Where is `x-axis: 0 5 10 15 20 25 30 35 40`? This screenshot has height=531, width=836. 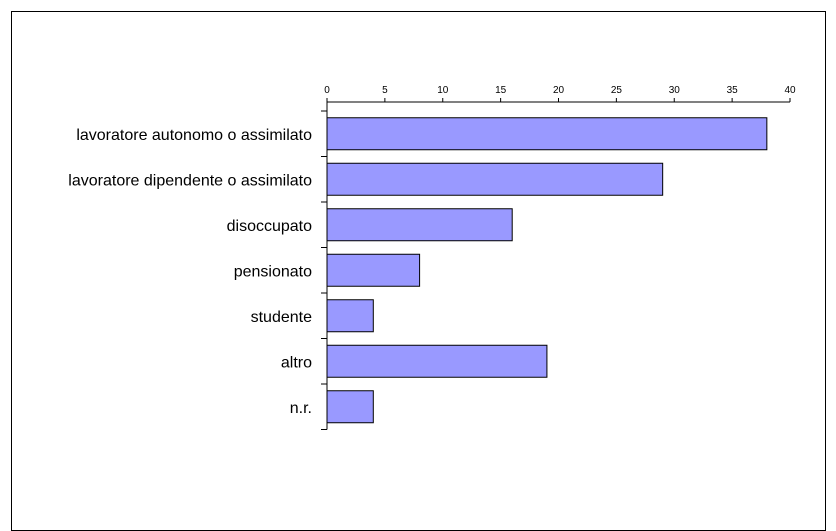 x-axis: 0 5 10 15 20 25 30 35 40 is located at coordinates (560, 94).